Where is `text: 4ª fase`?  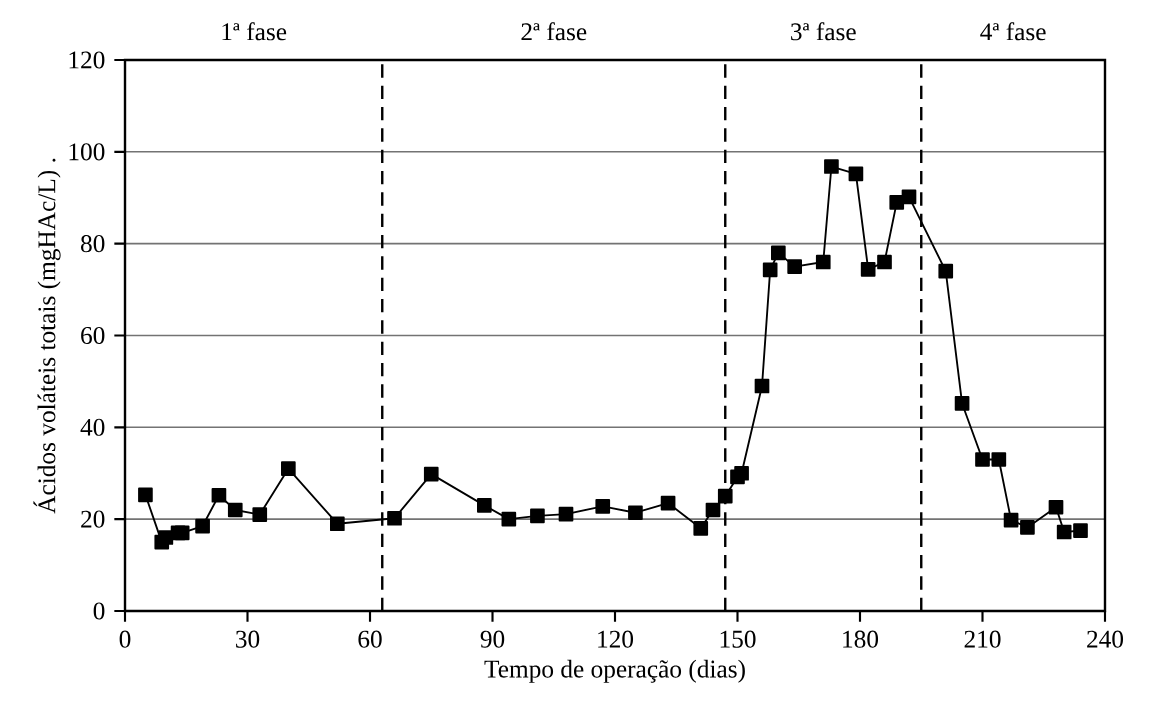
text: 4ª fase is located at coordinates (1013, 31).